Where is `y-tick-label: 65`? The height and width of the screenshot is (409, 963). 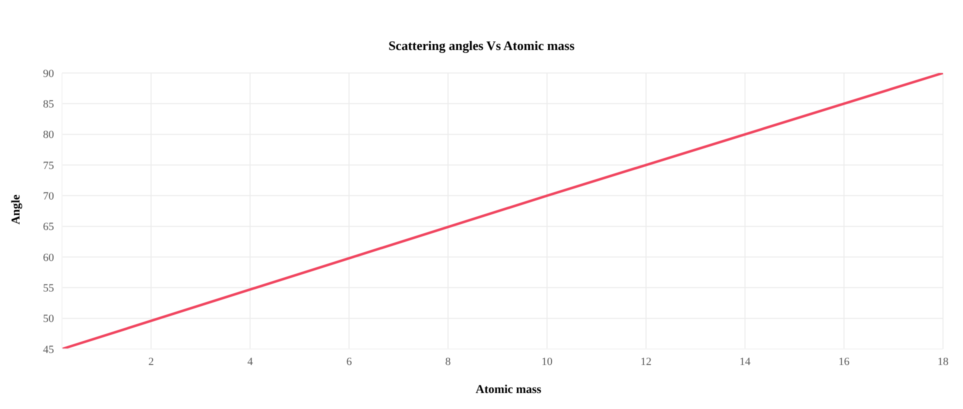
y-tick-label: 65 is located at coordinates (48, 227).